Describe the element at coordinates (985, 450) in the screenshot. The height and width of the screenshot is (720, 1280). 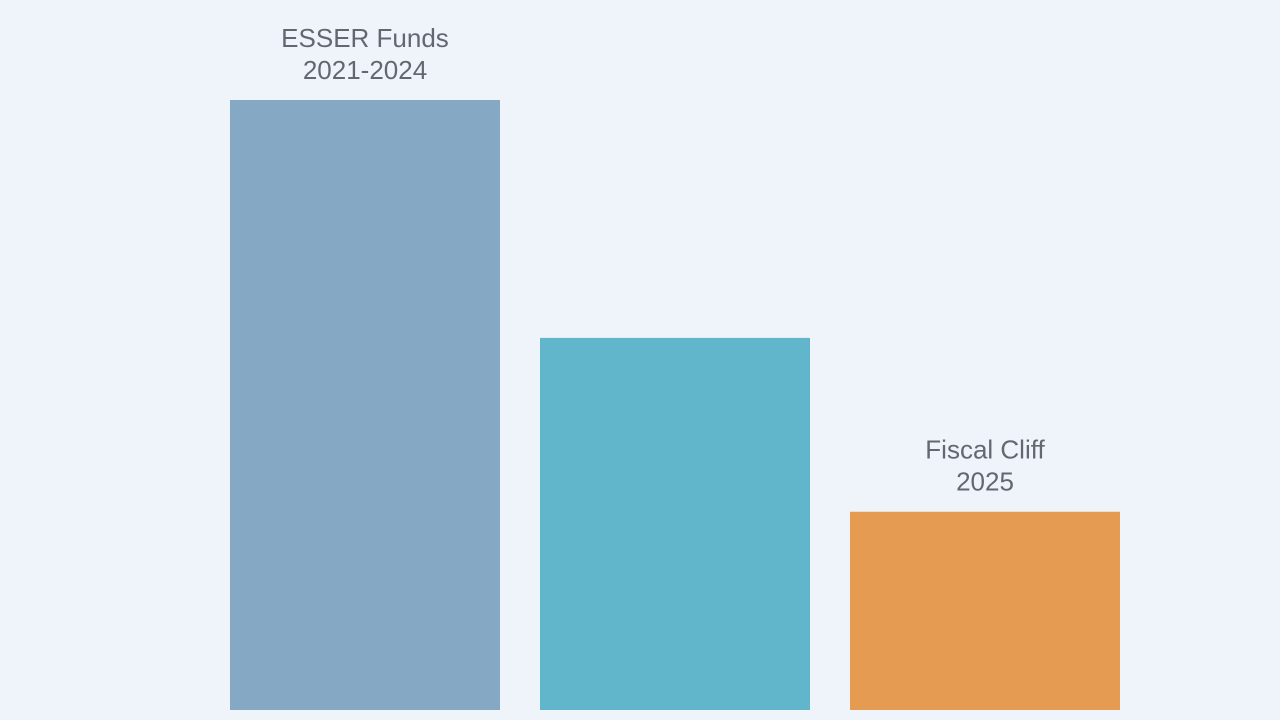
I see `bar-label: Fiscal Cliff` at that location.